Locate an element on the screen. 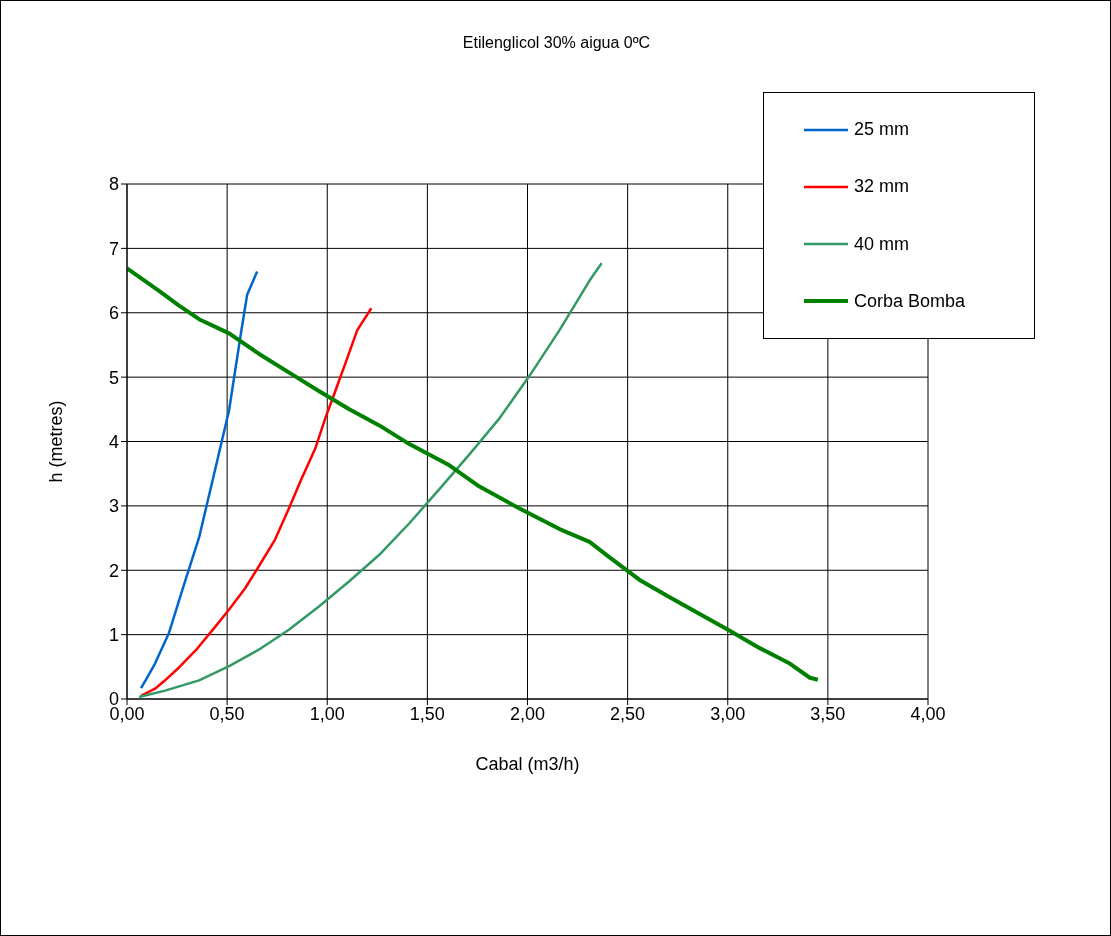 This screenshot has width=1111, height=936. y-tick-label: 8 is located at coordinates (113, 184).